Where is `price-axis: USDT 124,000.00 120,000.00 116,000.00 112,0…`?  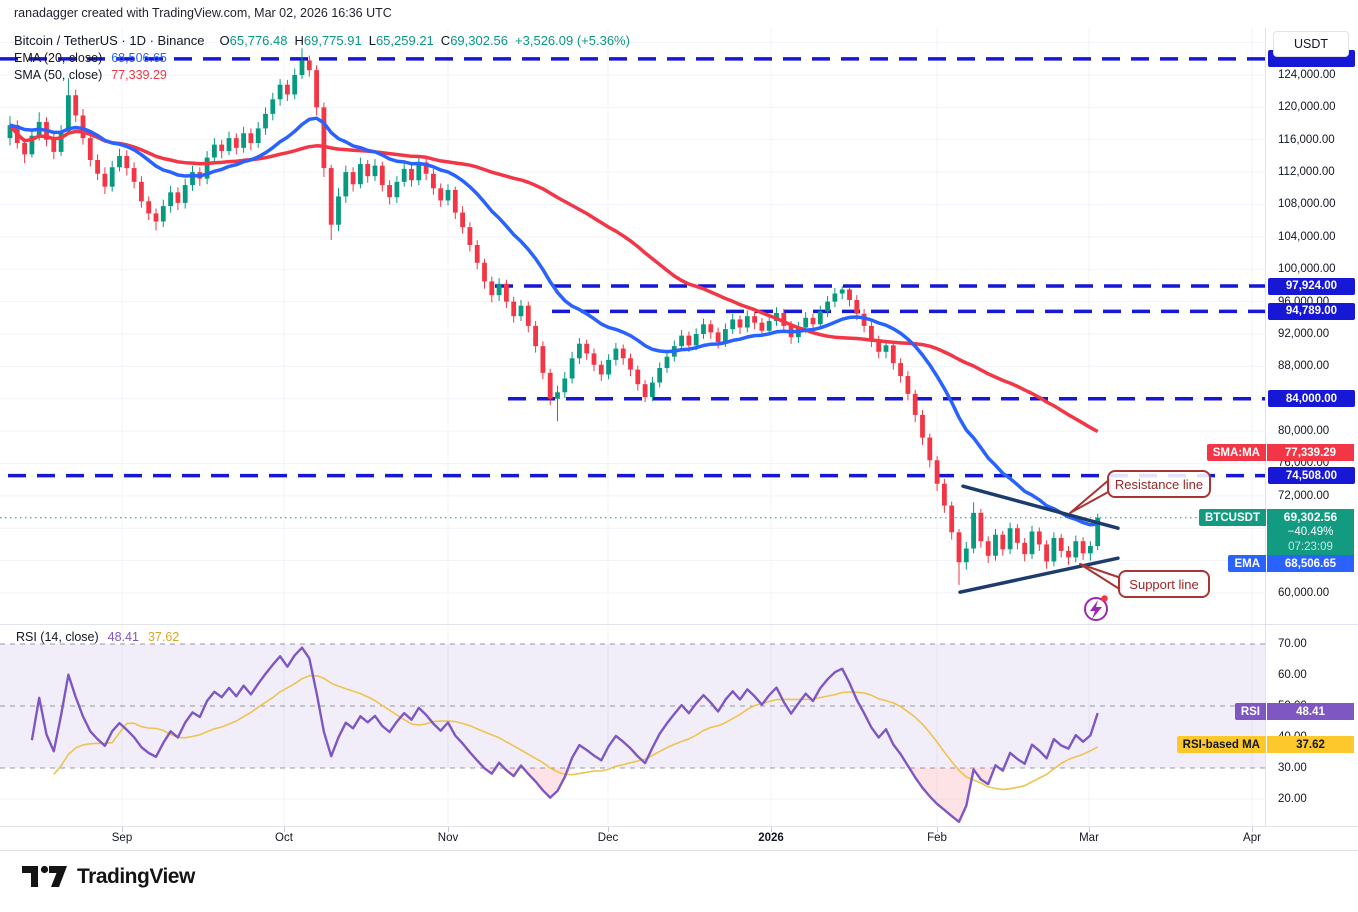
price-axis: USDT 124,000.00 120,000.00 116,000.00 112,0… is located at coordinates (1311, 427).